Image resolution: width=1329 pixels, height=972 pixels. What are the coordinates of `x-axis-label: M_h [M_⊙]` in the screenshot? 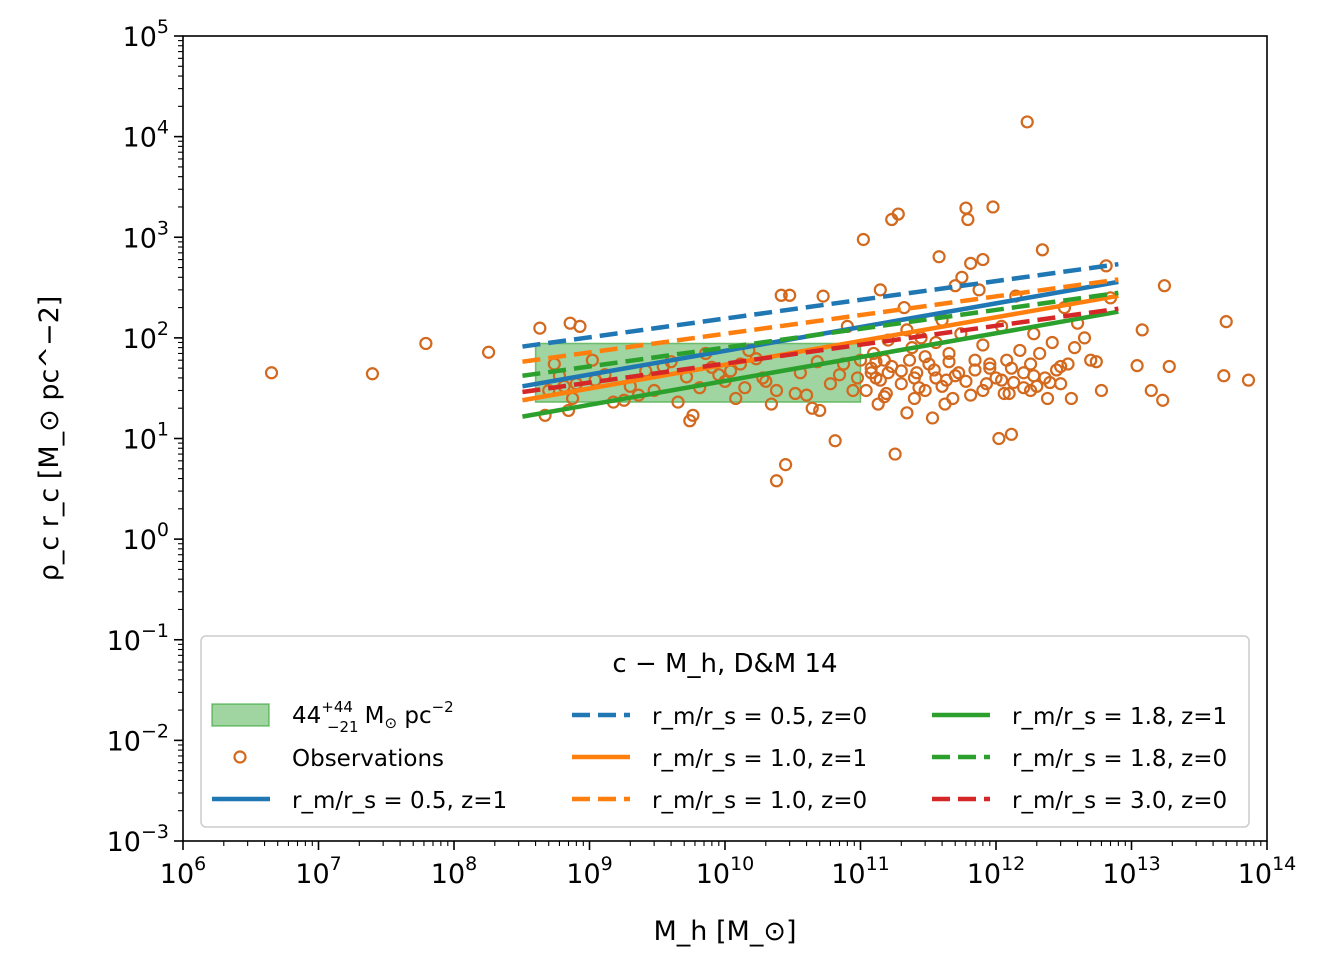 It's located at (725, 931).